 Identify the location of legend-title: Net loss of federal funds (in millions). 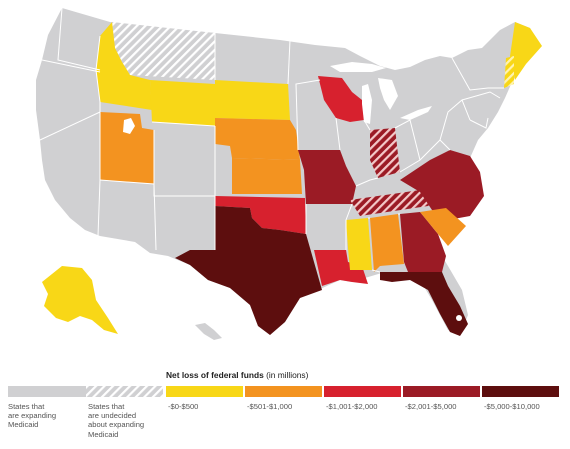
(237, 375).